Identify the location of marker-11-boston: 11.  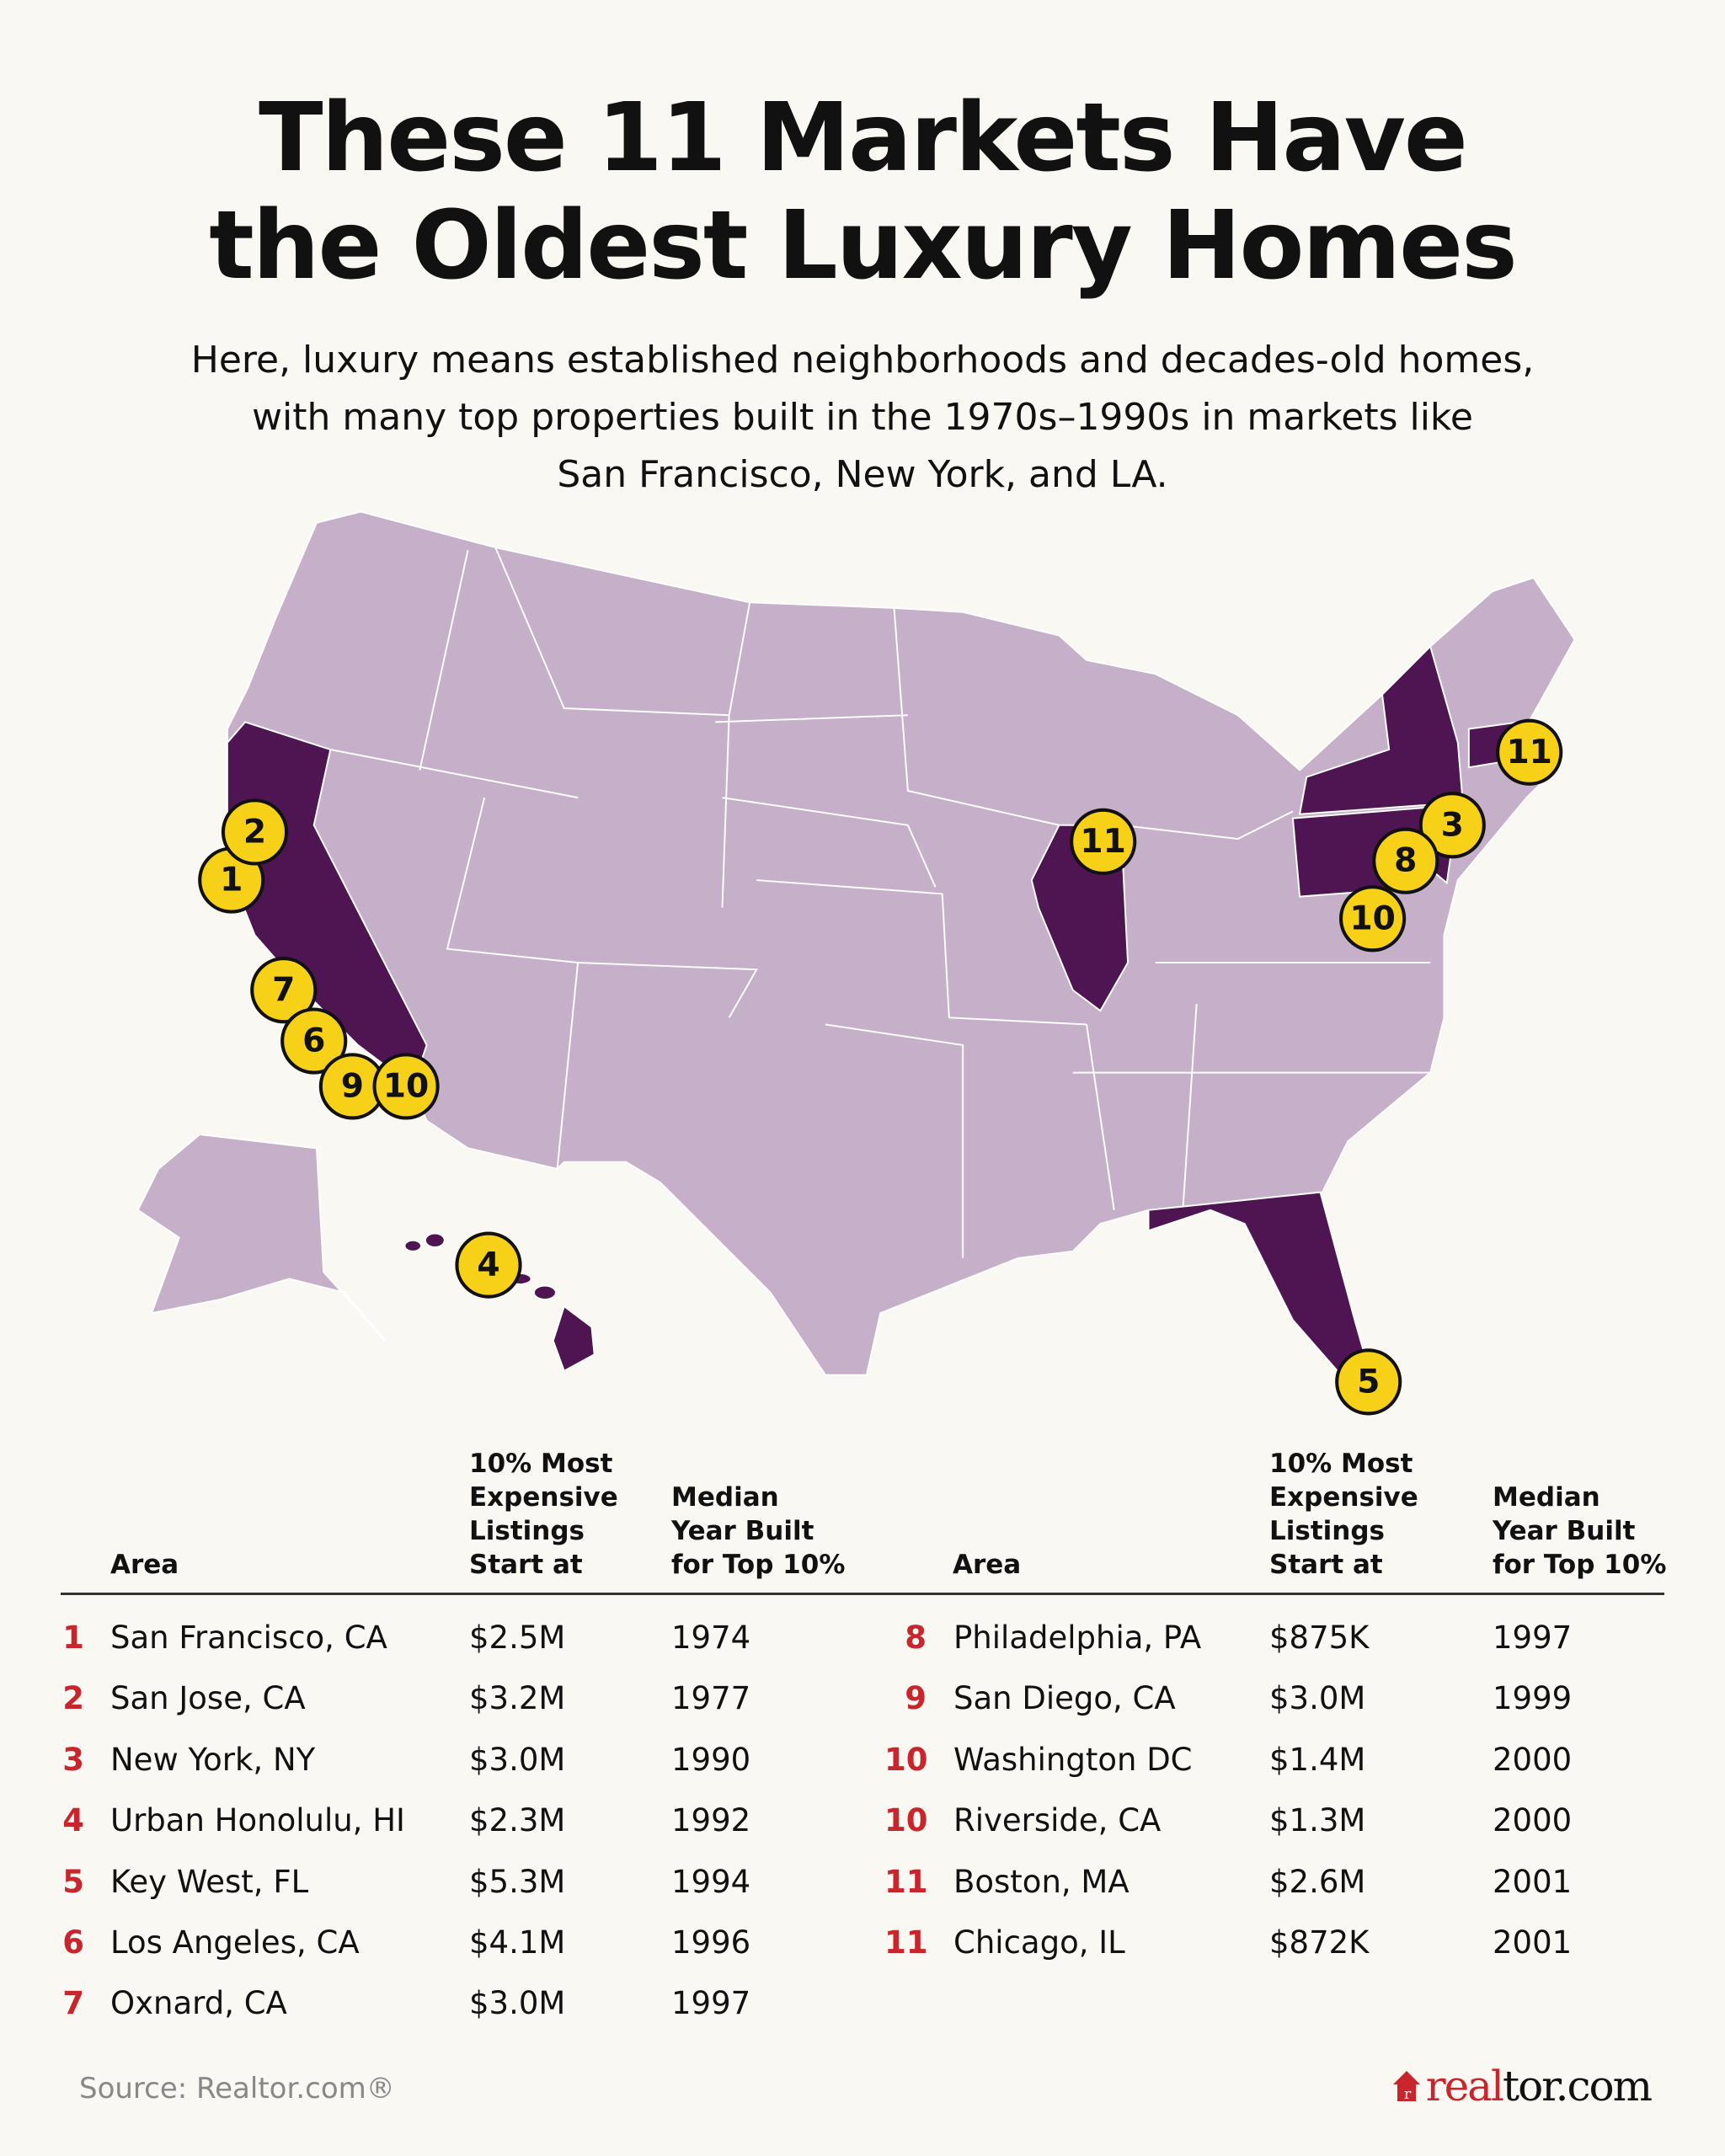
(1529, 752).